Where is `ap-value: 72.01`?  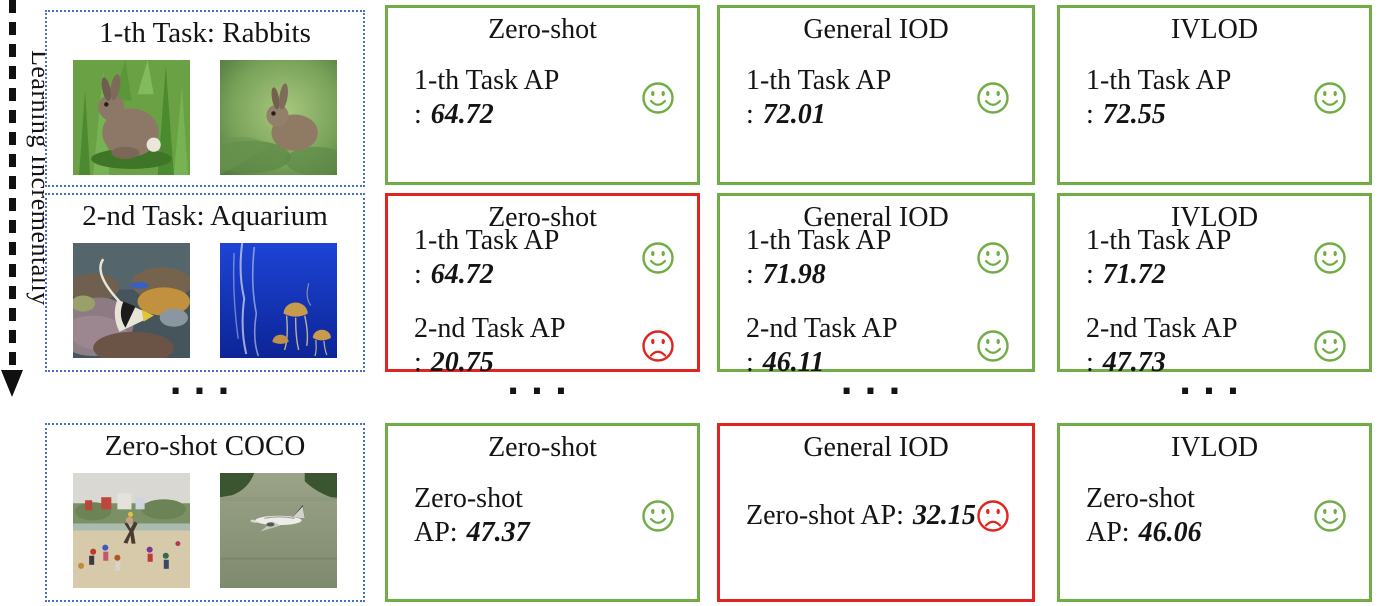
ap-value: 72.01 is located at coordinates (794, 114).